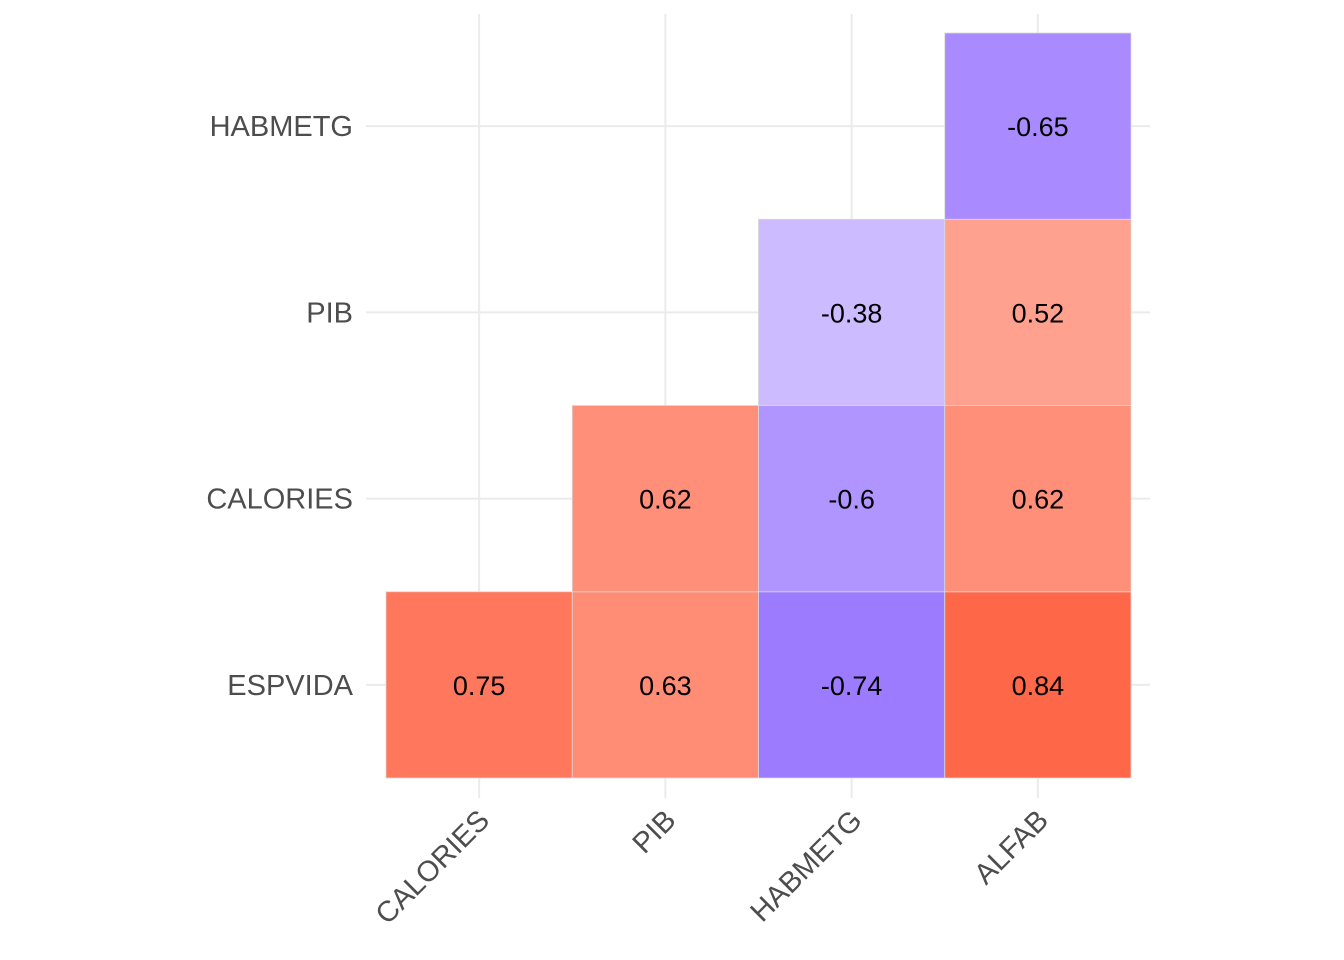  I want to click on value-label-espvida-pib: 0.63, so click(665, 686).